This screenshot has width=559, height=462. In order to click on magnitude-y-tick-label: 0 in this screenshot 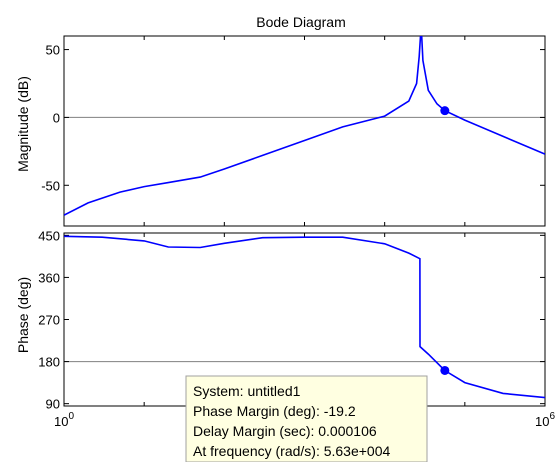, I will do `click(56, 117)`.